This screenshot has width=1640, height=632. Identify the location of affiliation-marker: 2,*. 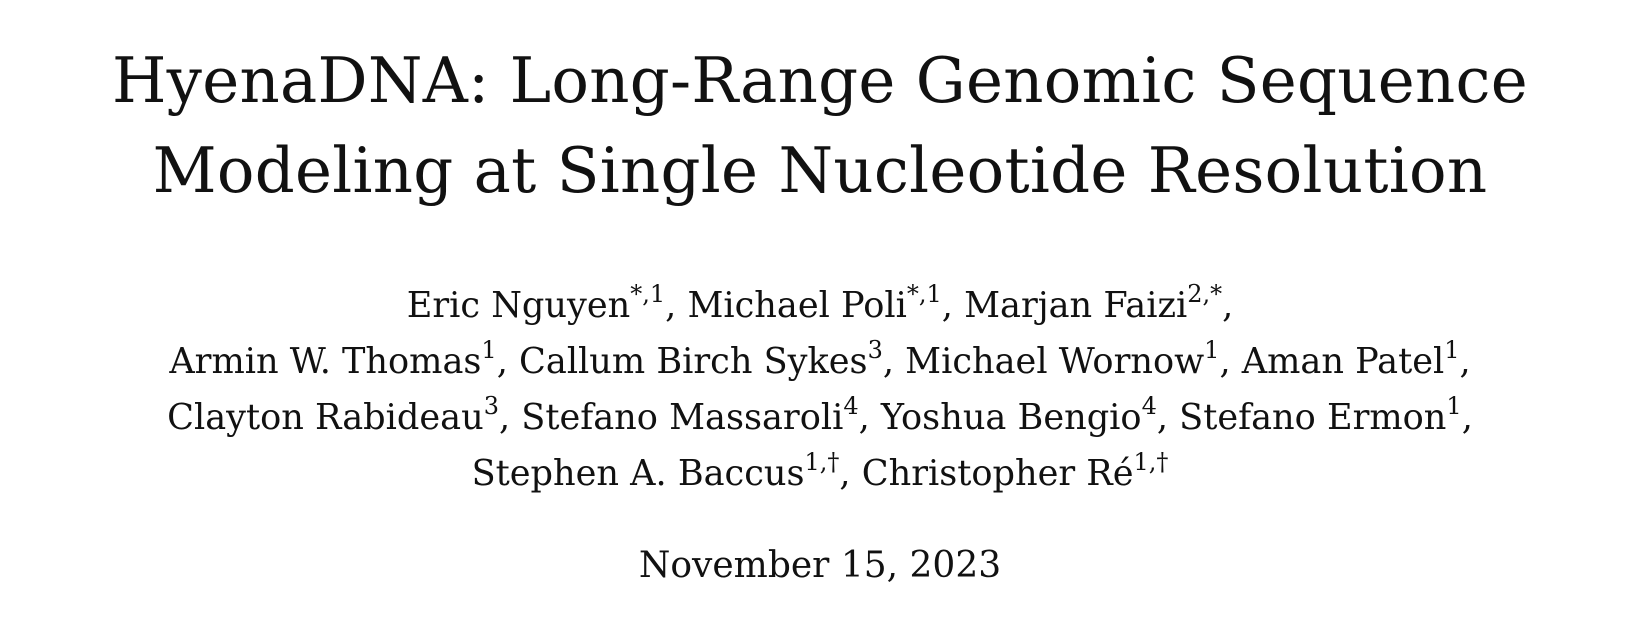
(1205, 294).